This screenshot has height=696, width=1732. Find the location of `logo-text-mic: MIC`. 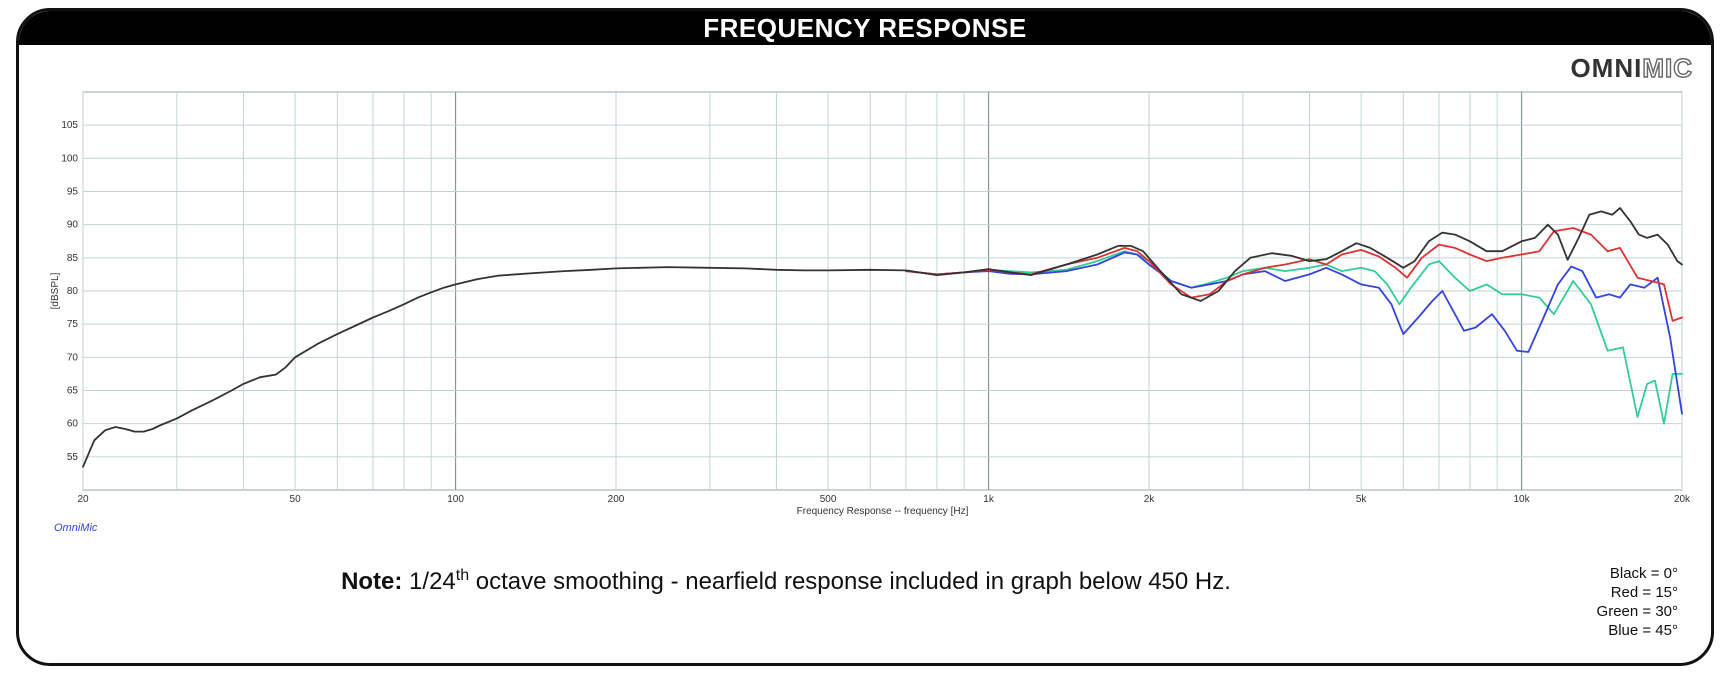

logo-text-mic: MIC is located at coordinates (1667, 67).